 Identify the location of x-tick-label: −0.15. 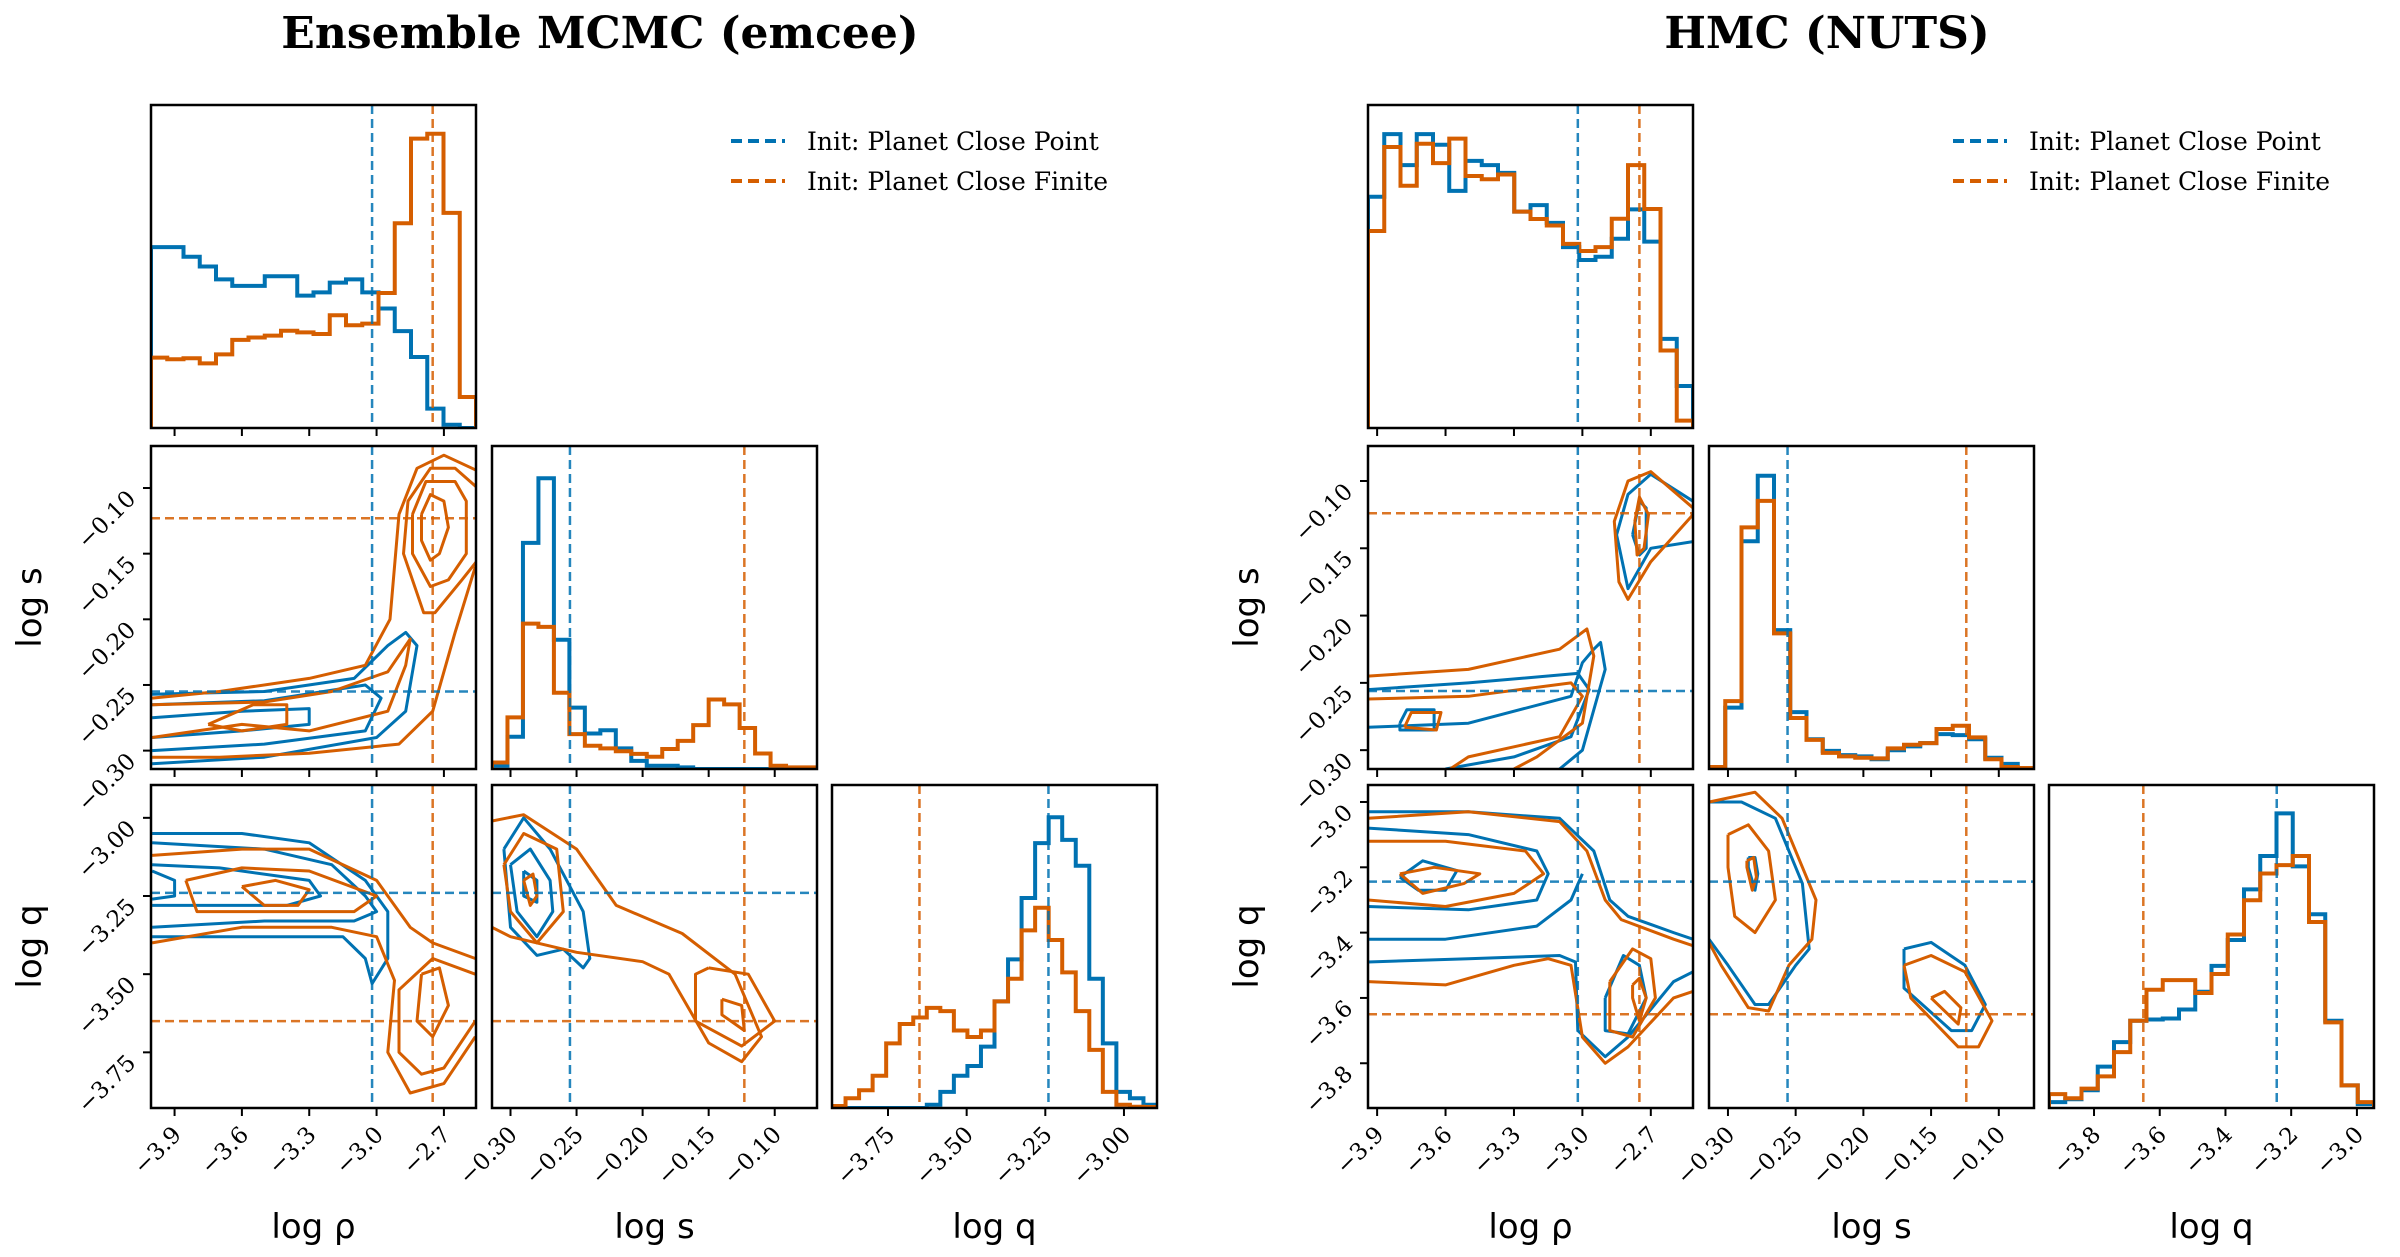
(687, 1156).